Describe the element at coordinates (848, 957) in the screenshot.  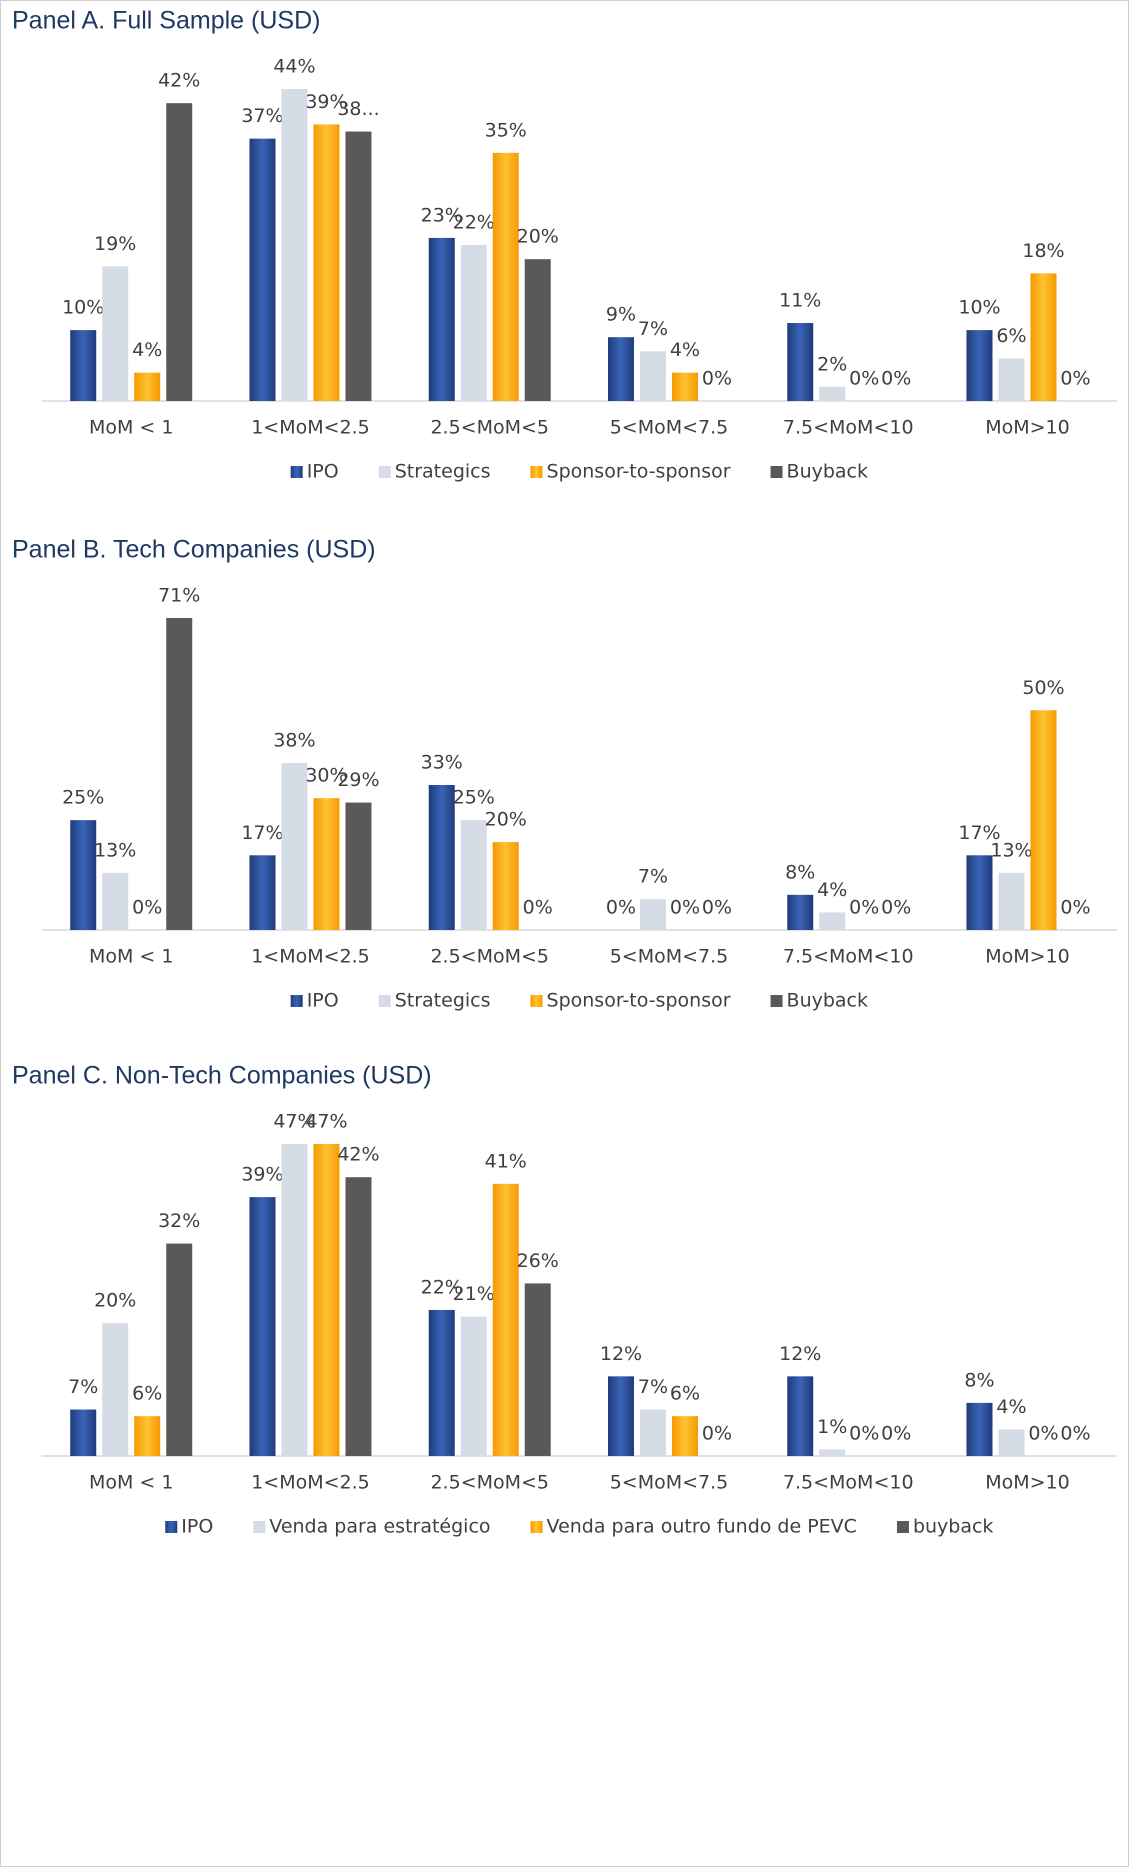
I see `x-tick-label: 7.5<MoM<10` at that location.